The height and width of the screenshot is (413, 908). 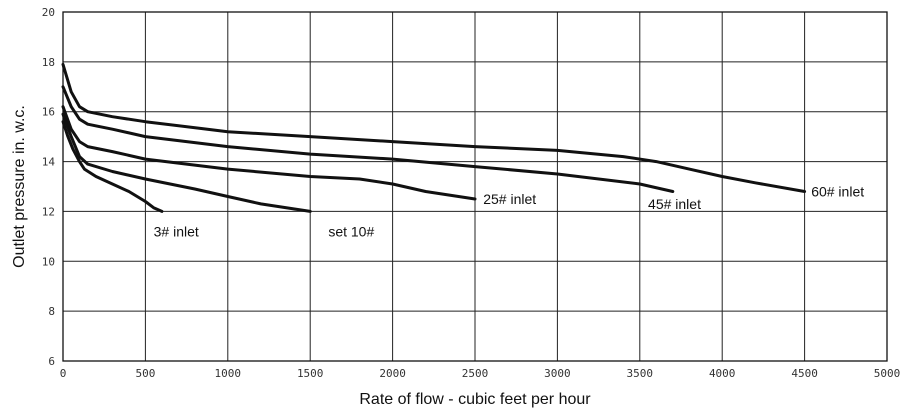 I want to click on y-tick-label: 20, so click(x=48, y=12).